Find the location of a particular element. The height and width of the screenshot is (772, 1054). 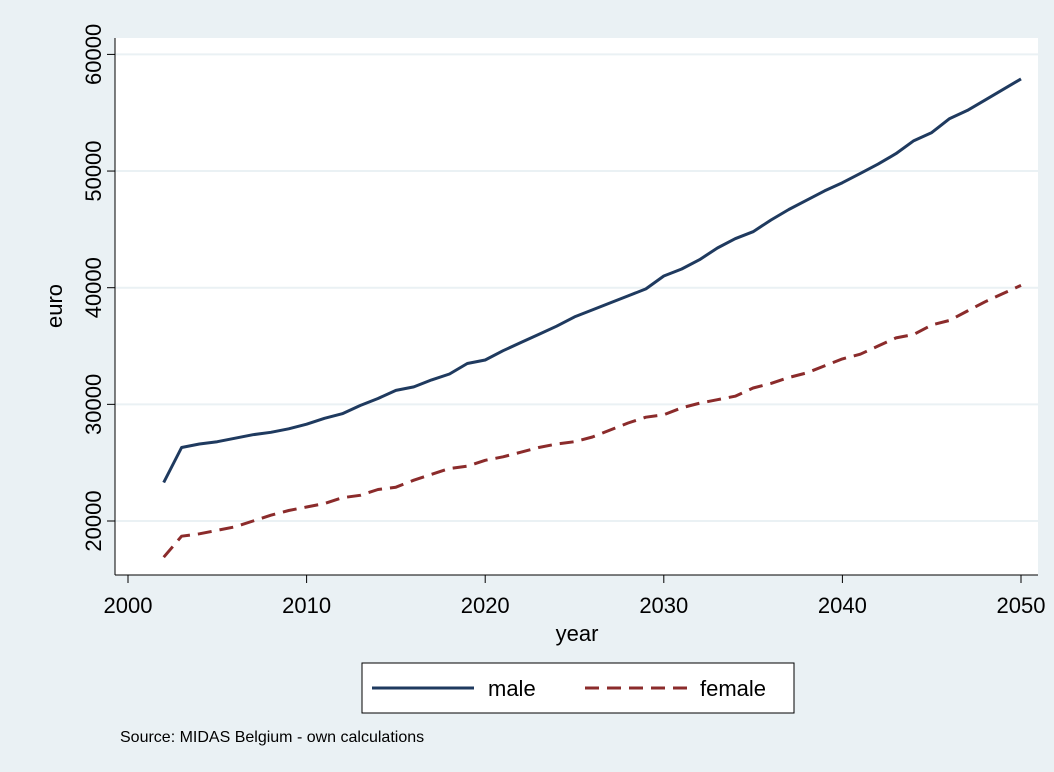

x-tick-label: 2030 is located at coordinates (663, 605).